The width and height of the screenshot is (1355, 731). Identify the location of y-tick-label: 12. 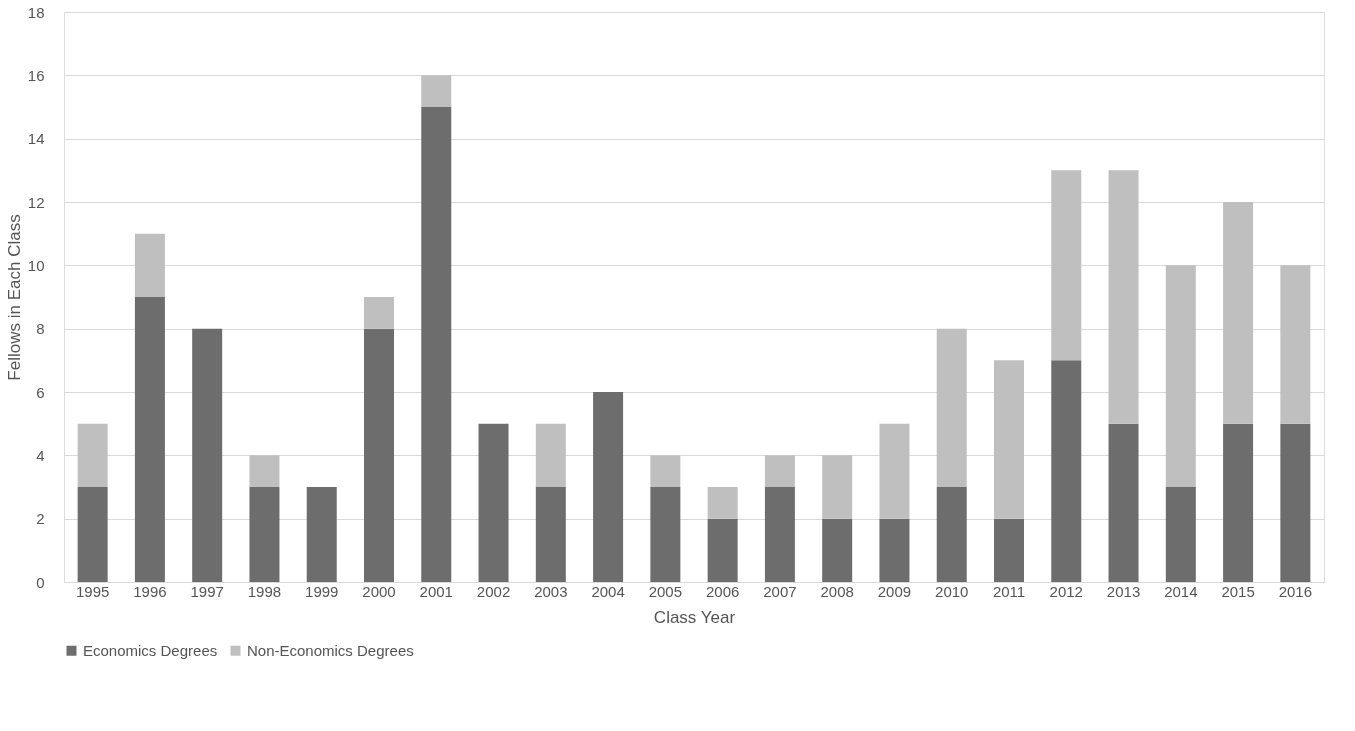
(36, 202).